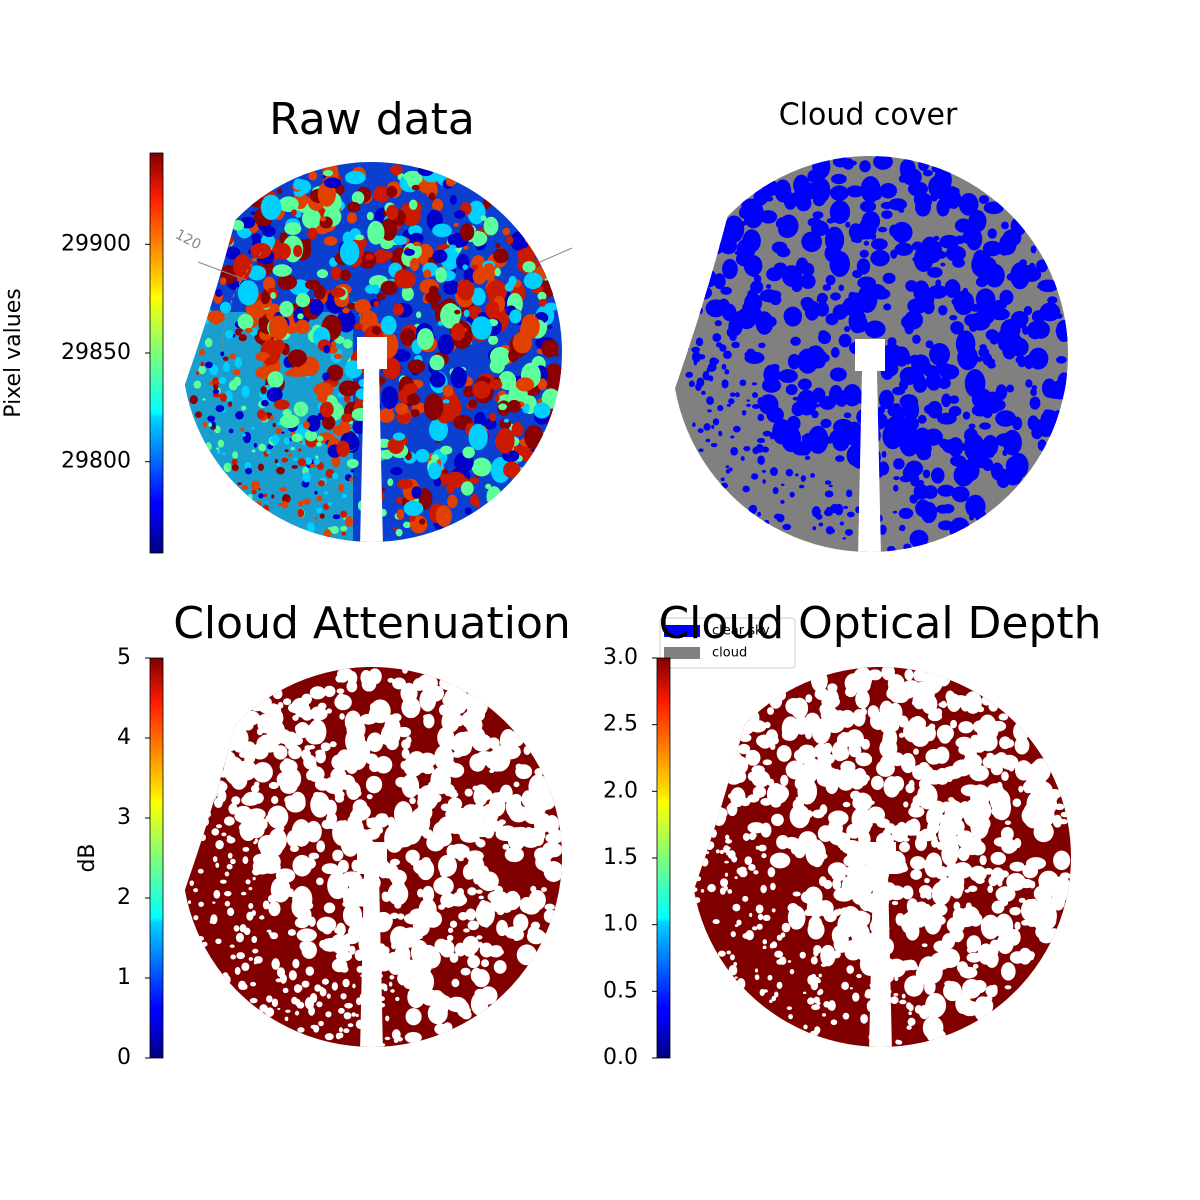 This screenshot has height=1200, width=1200. I want to click on sky-image, so click(871, 354).